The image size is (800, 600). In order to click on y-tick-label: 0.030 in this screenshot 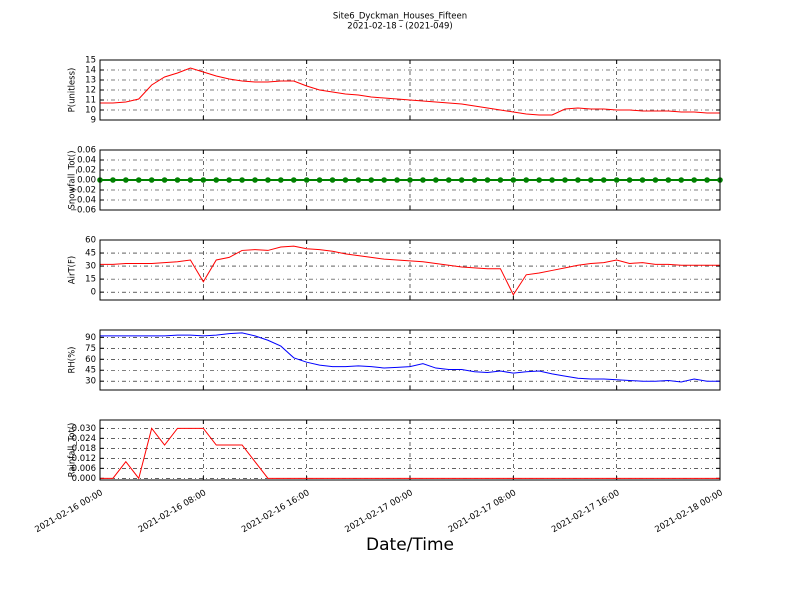, I will do `click(84, 429)`.